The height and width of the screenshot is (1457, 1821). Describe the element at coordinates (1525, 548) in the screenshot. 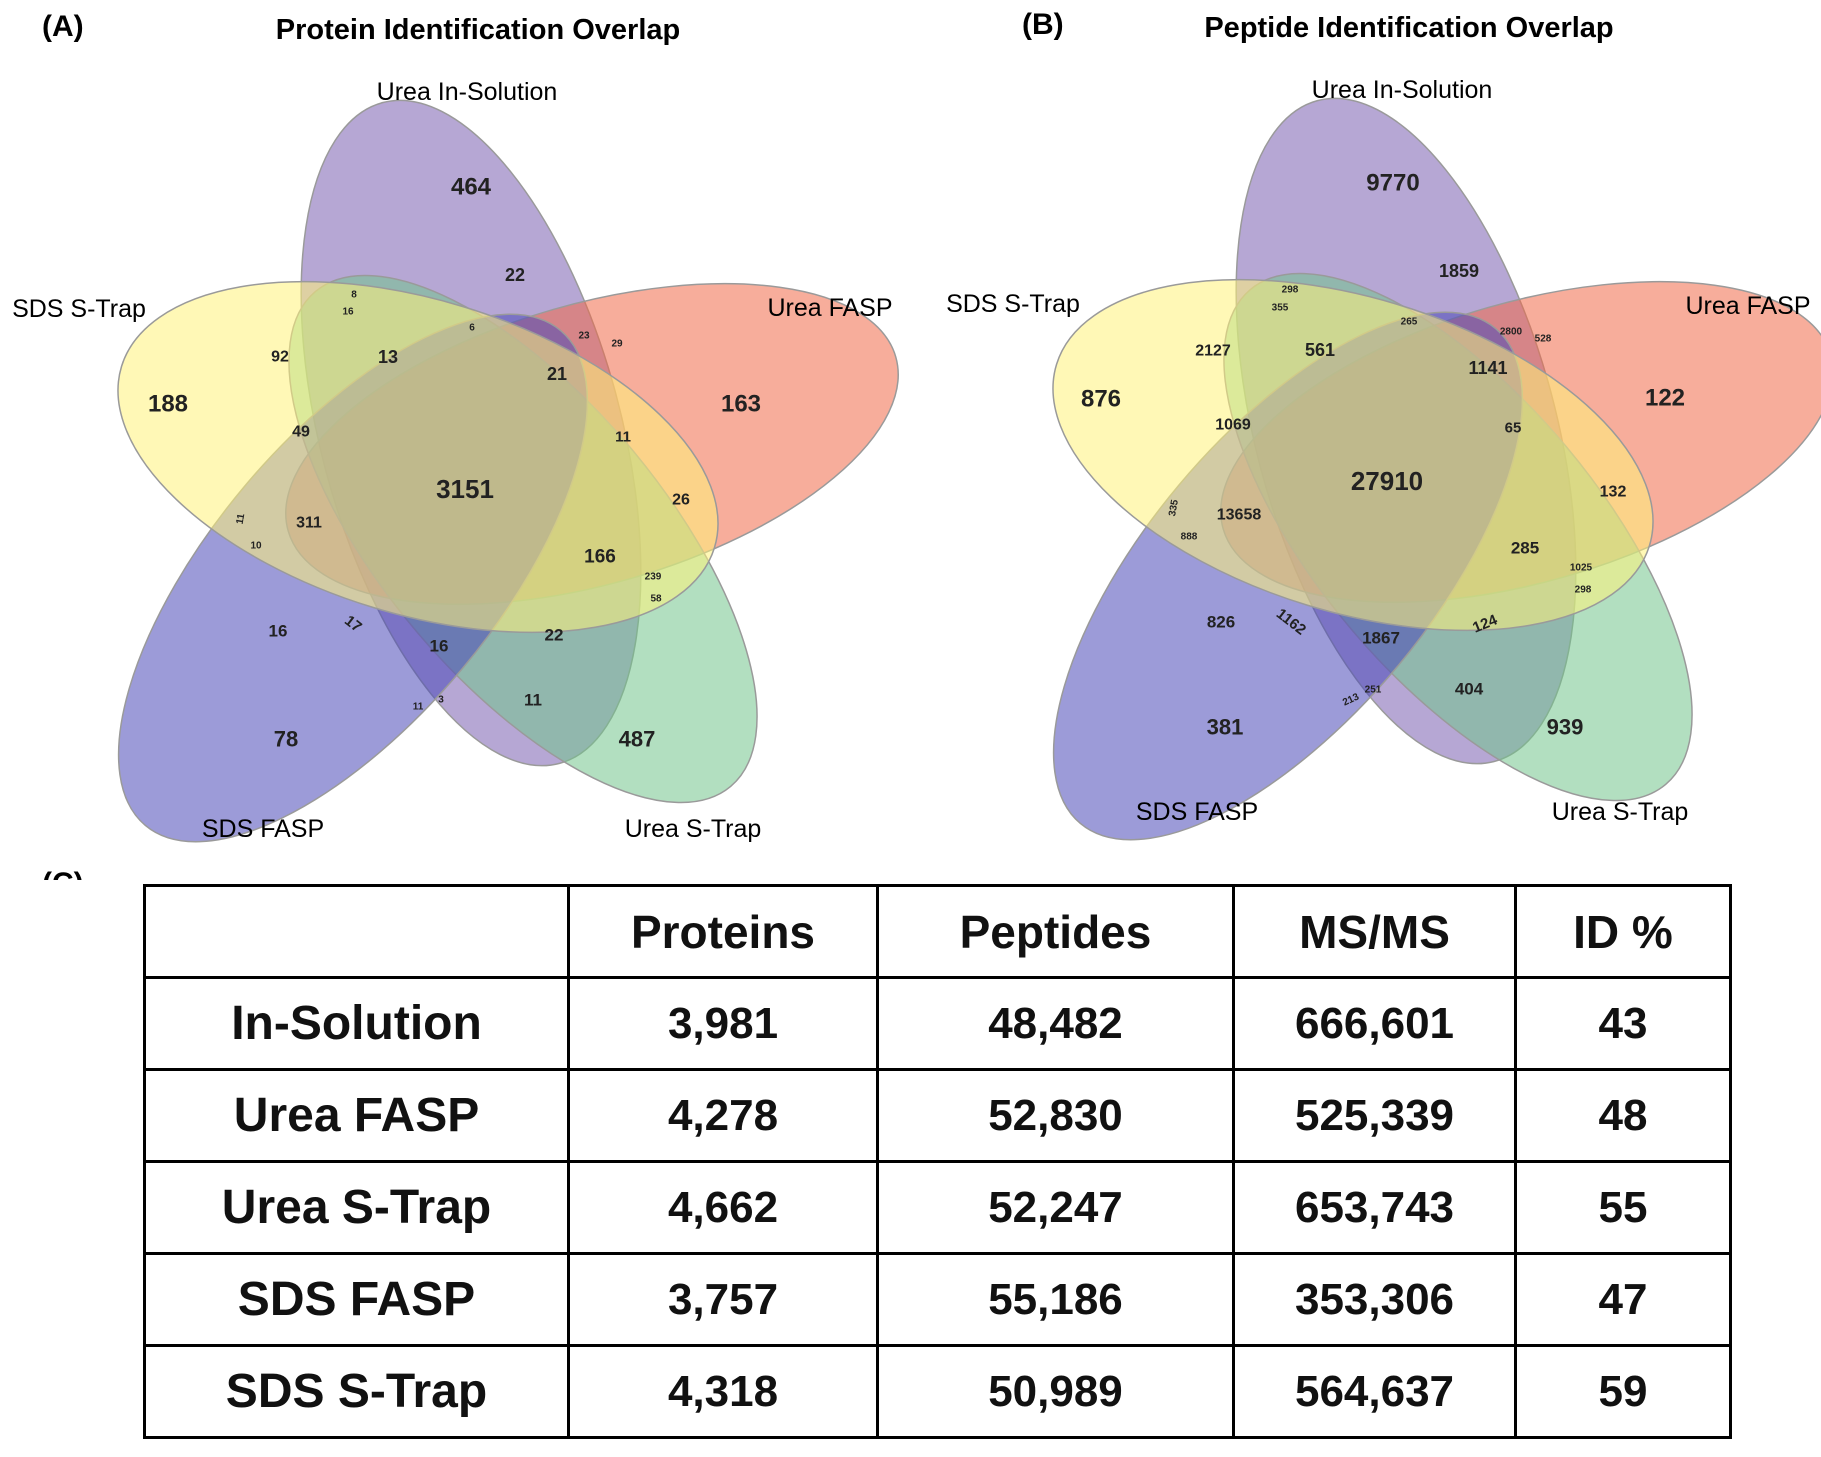

I see `region-count: 285` at that location.